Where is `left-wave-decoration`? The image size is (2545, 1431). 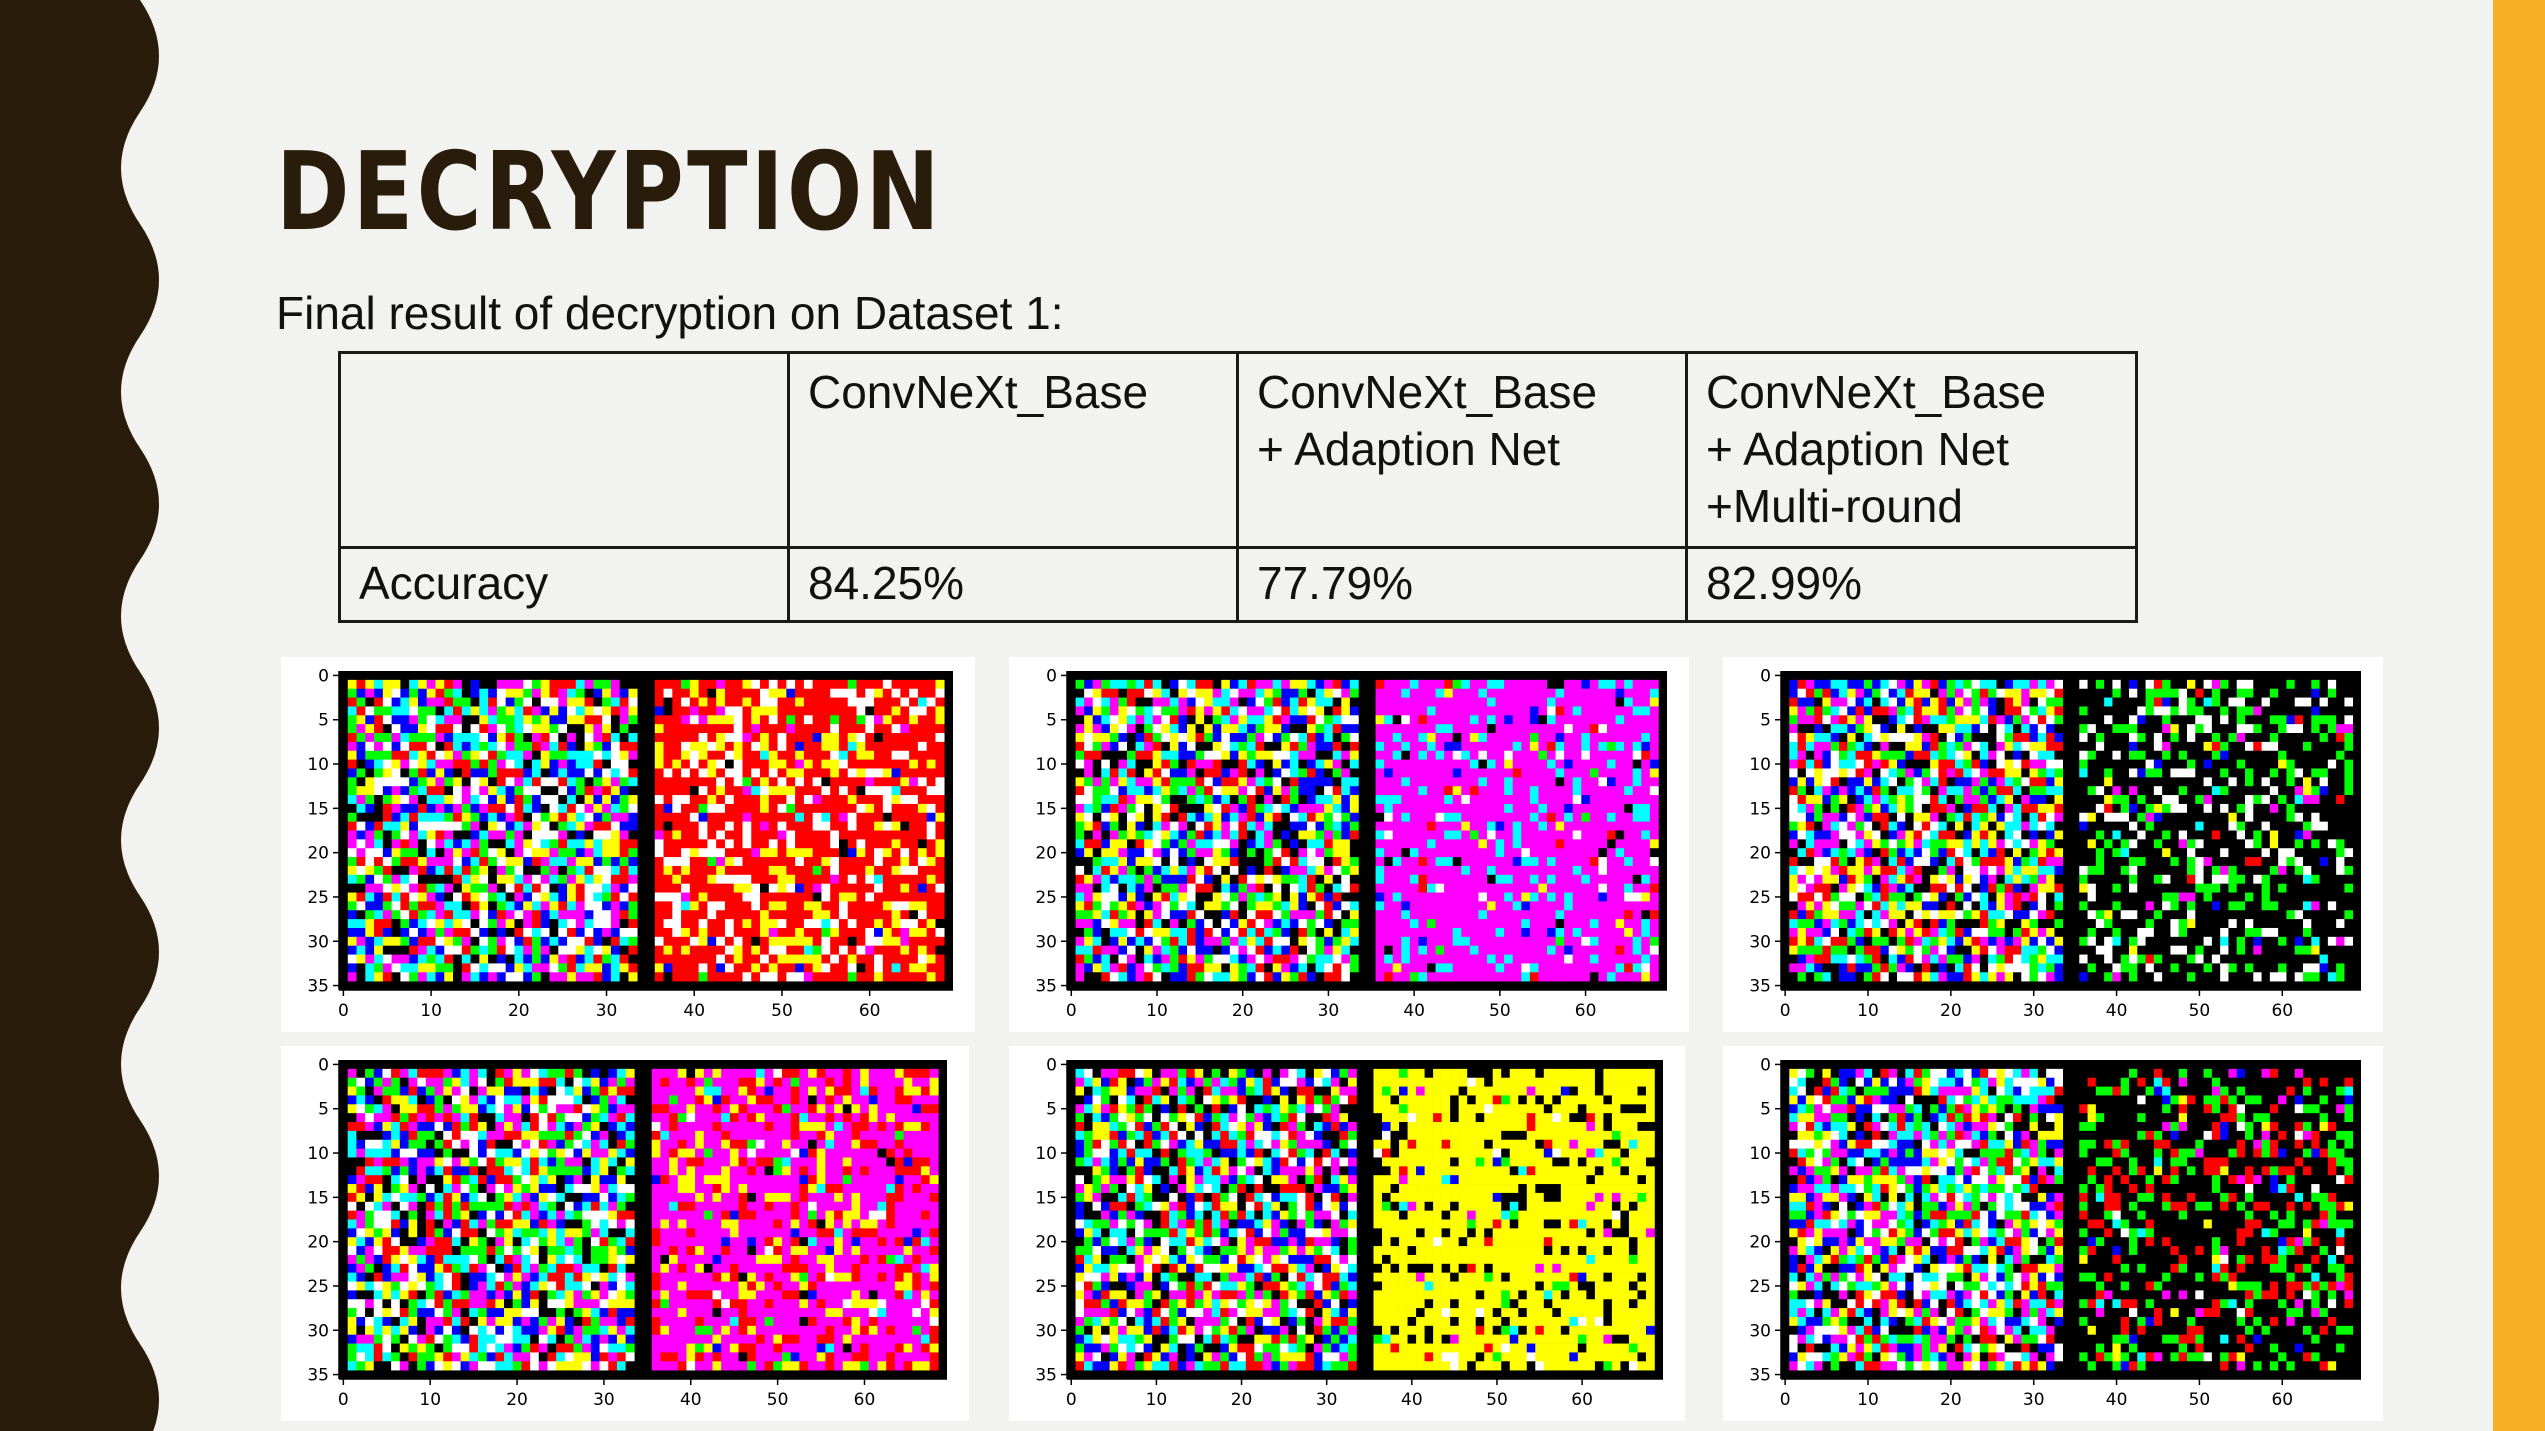
left-wave-decoration is located at coordinates (79, 715).